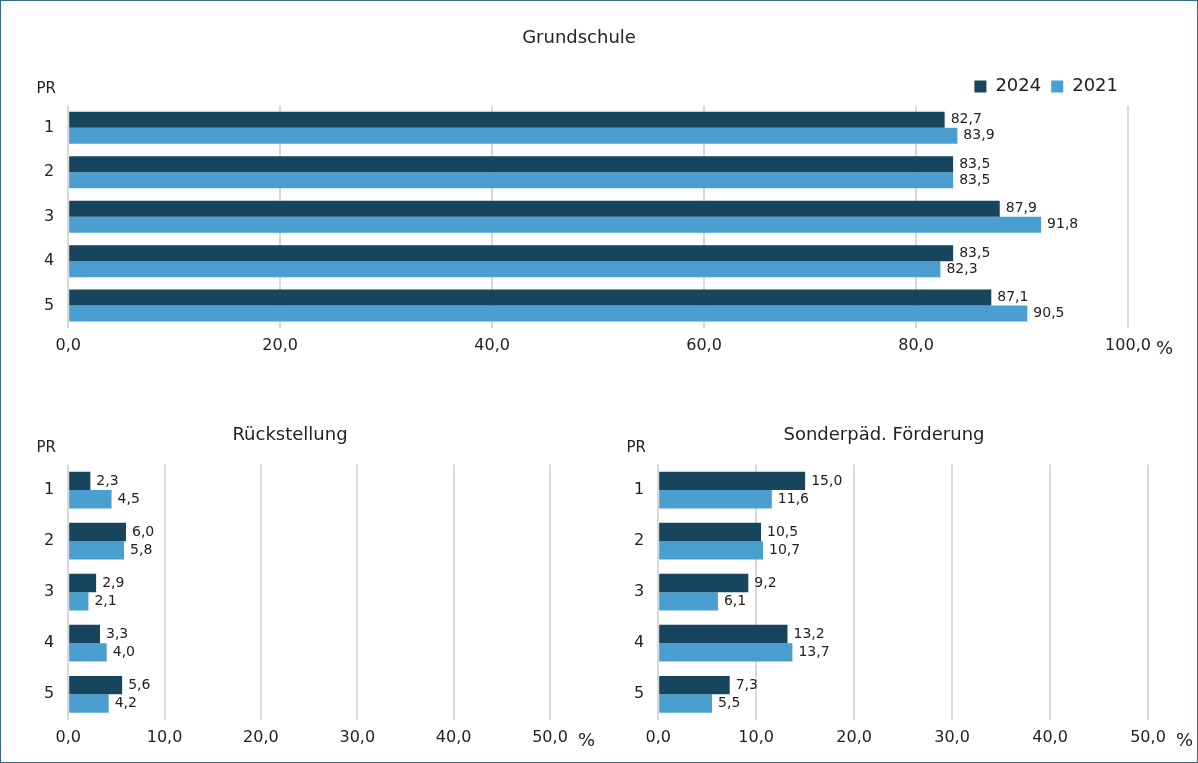 Image resolution: width=1198 pixels, height=763 pixels. Describe the element at coordinates (765, 581) in the screenshot. I see `data-label: 9,2` at that location.